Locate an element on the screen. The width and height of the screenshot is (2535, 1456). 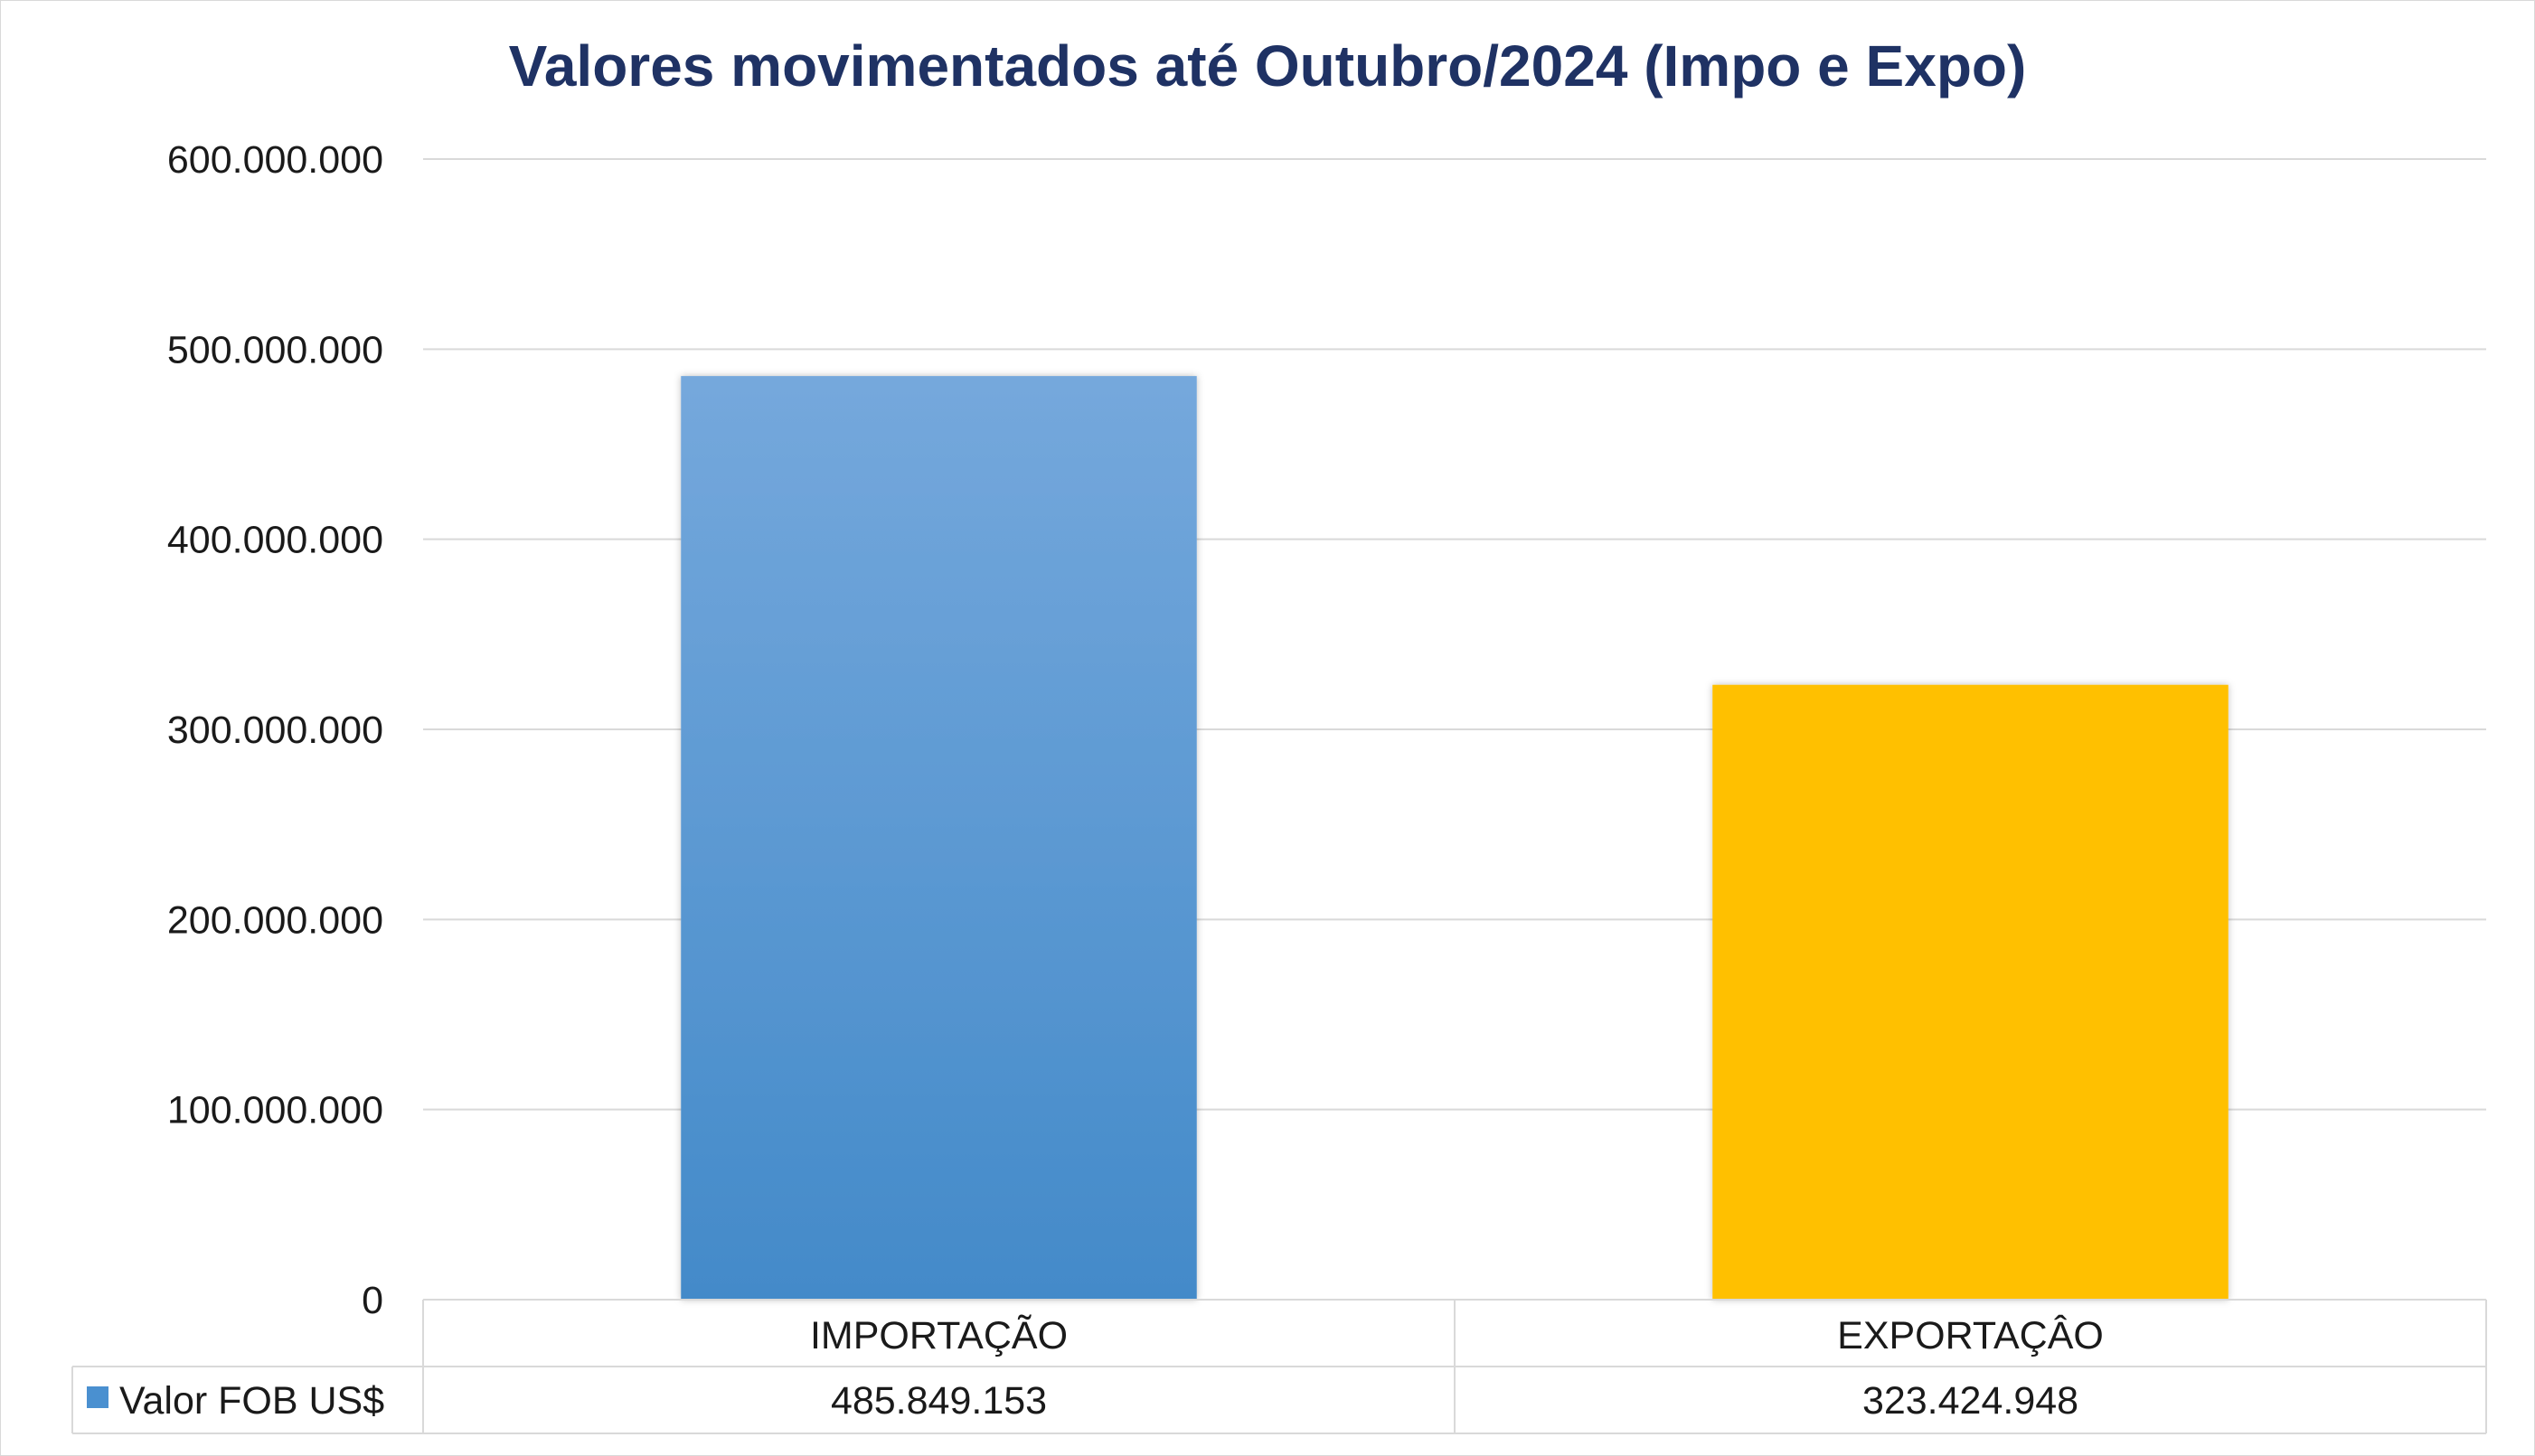
legend-key is located at coordinates (97, 1397).